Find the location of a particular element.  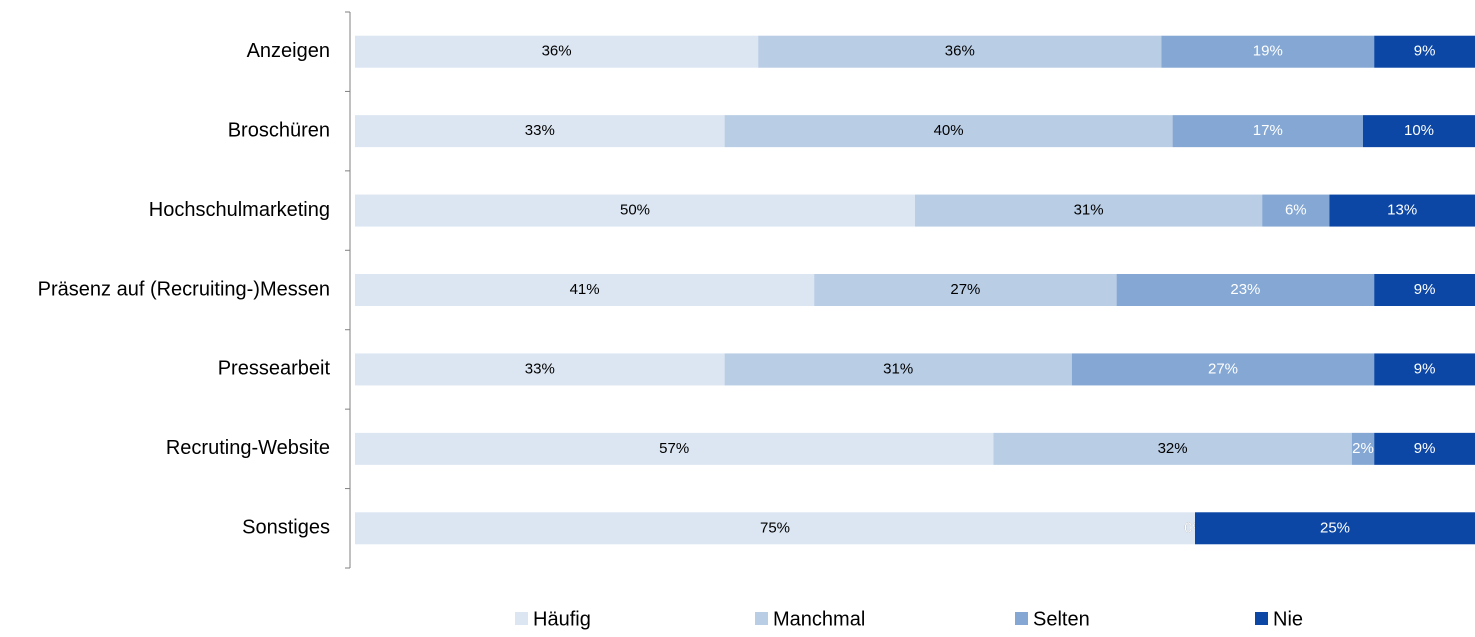

value-label: 13% is located at coordinates (1402, 210).